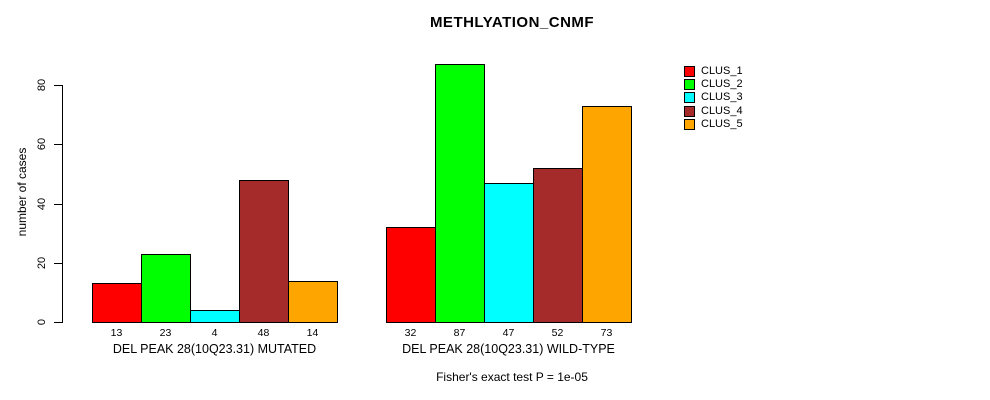 The height and width of the screenshot is (400, 990). What do you see at coordinates (512, 377) in the screenshot?
I see `fisher-test-note: Fisher's exact test P = 1e-05` at bounding box center [512, 377].